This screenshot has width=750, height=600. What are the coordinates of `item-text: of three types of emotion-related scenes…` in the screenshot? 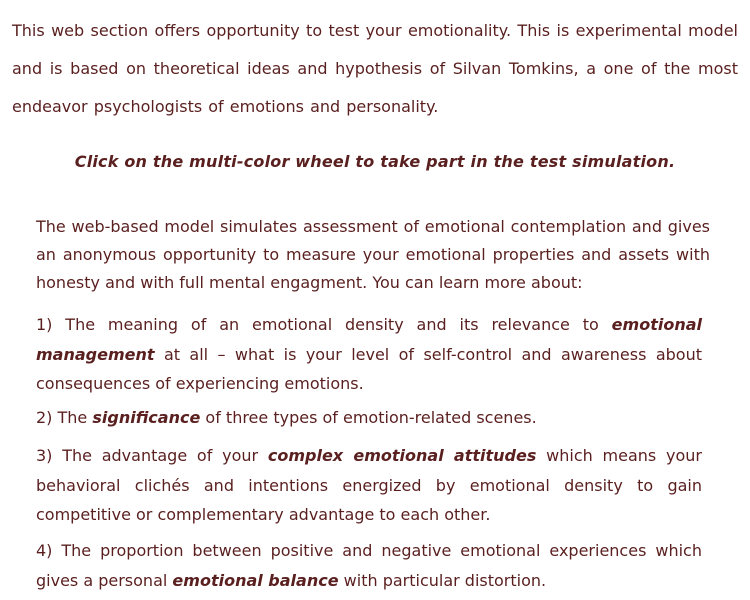 It's located at (371, 417).